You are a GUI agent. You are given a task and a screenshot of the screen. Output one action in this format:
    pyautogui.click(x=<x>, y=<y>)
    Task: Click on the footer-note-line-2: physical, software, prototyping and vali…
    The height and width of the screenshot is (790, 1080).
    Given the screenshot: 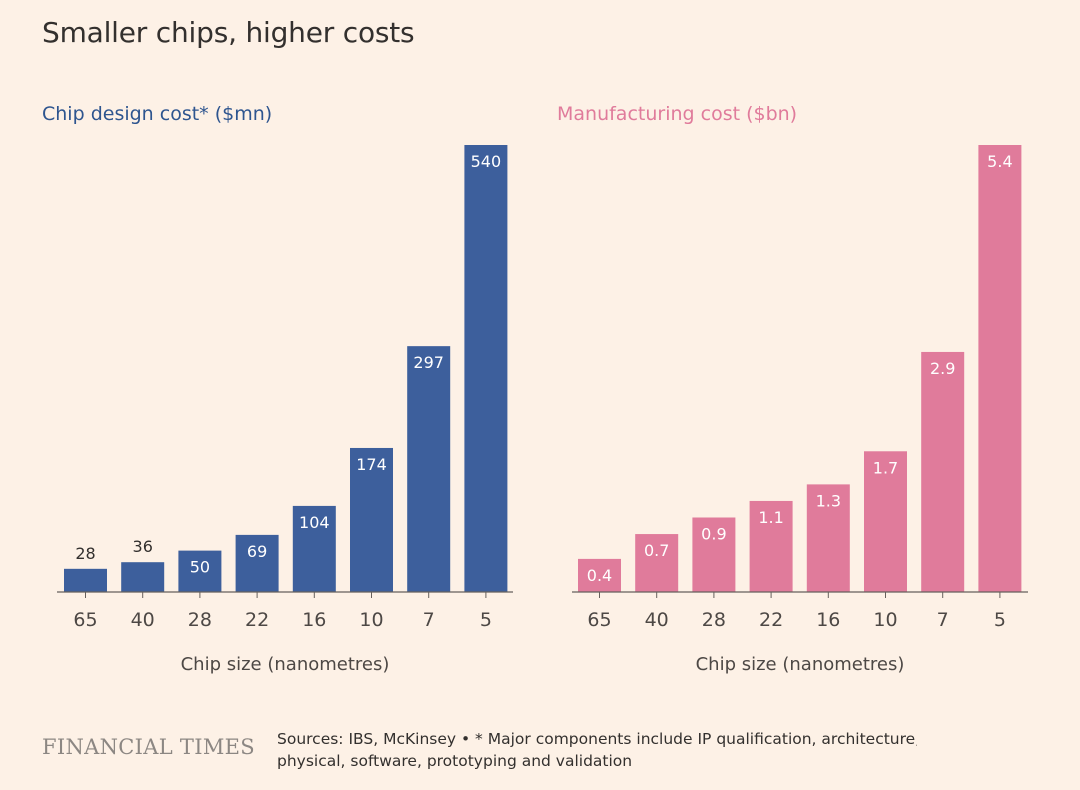 What is the action you would take?
    pyautogui.click(x=455, y=761)
    